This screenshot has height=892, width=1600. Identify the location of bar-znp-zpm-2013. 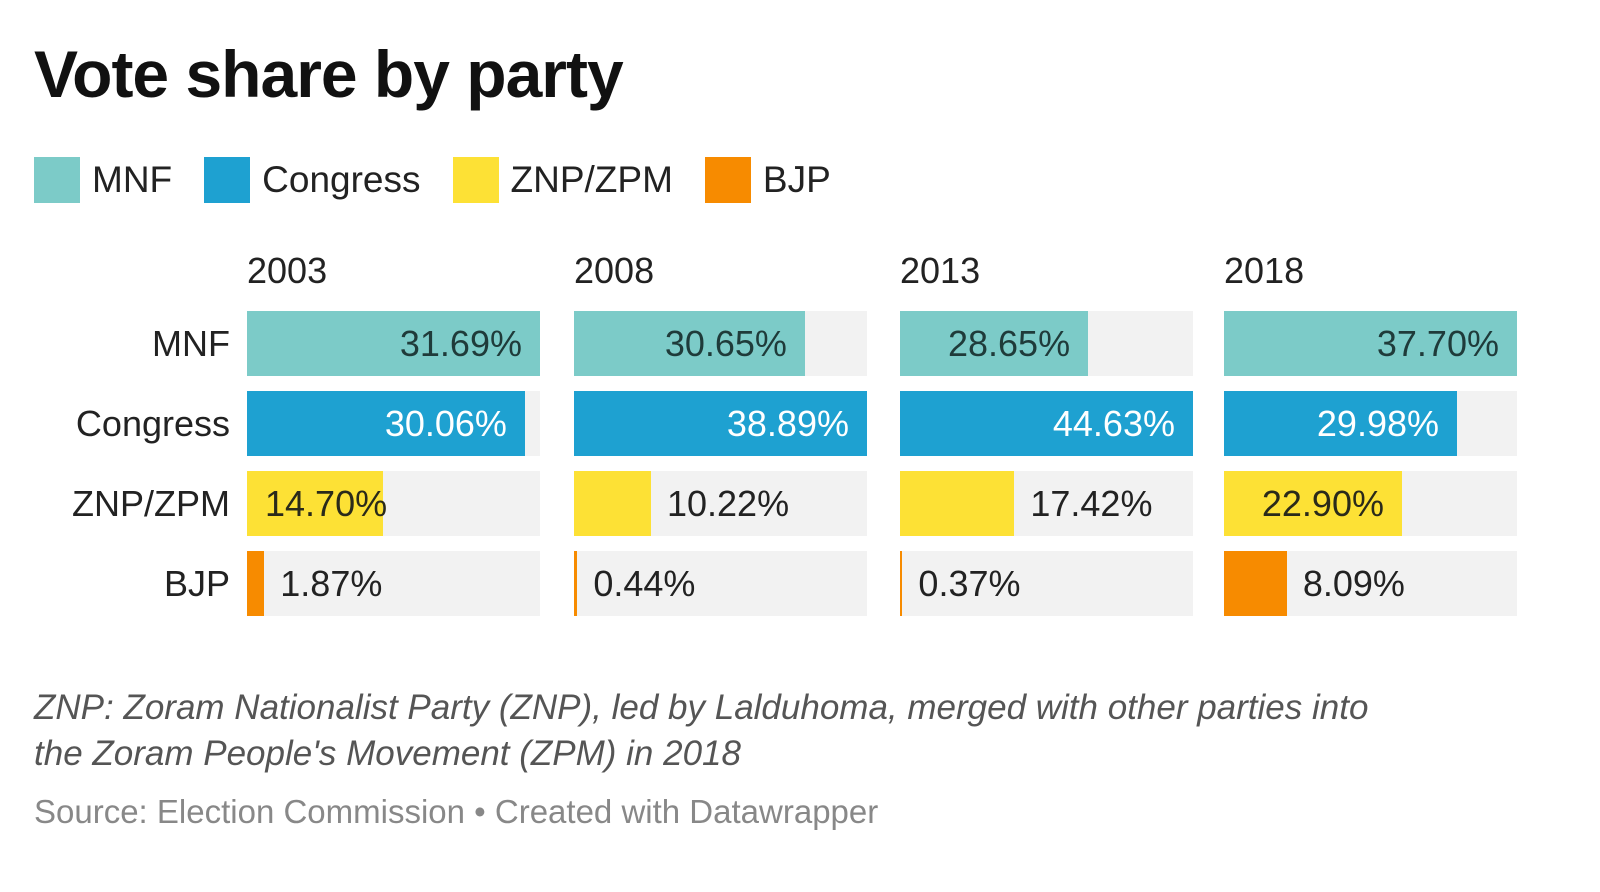
(957, 503).